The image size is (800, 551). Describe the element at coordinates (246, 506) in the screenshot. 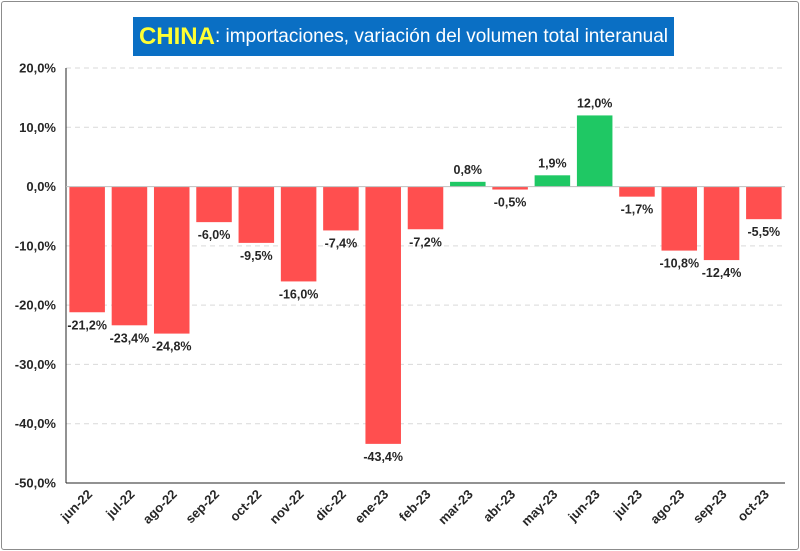

I see `x-tick-label: oct-22` at that location.